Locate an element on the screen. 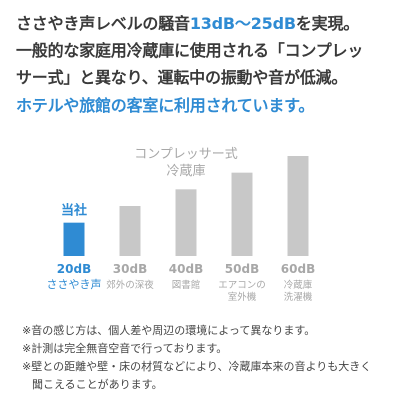 Image resolution: width=400 pixels, height=400 pixels. note-3: ※壁との距離や壁・床の材質などにより、冷蔵庫本来の音よりも大きく is located at coordinates (197, 366).